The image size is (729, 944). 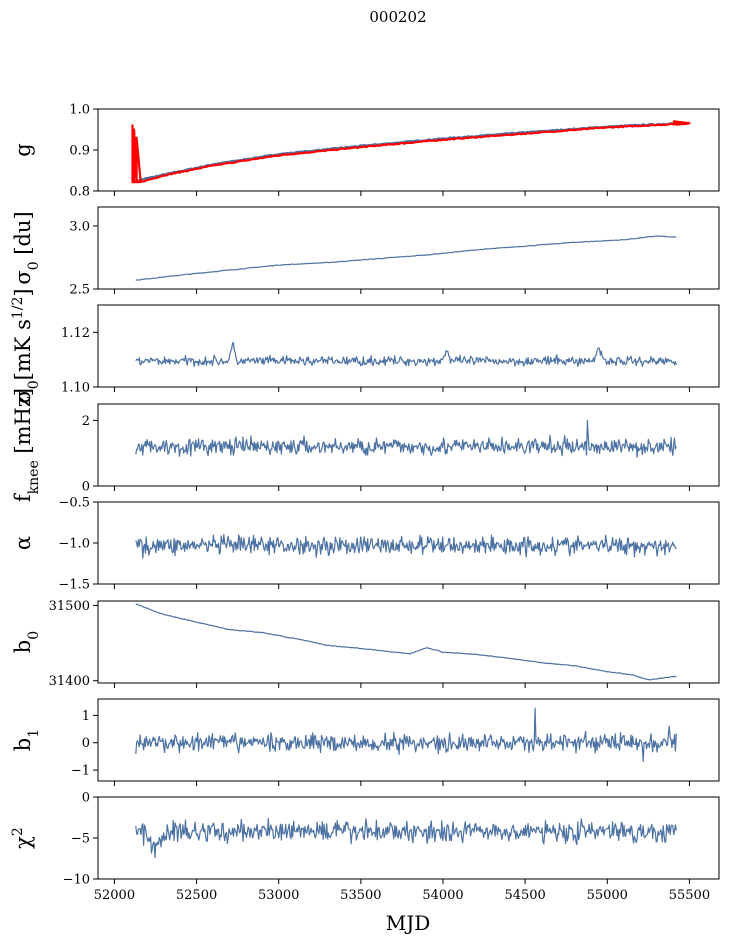 I want to click on y-tick-label: 1.12, so click(x=75, y=333).